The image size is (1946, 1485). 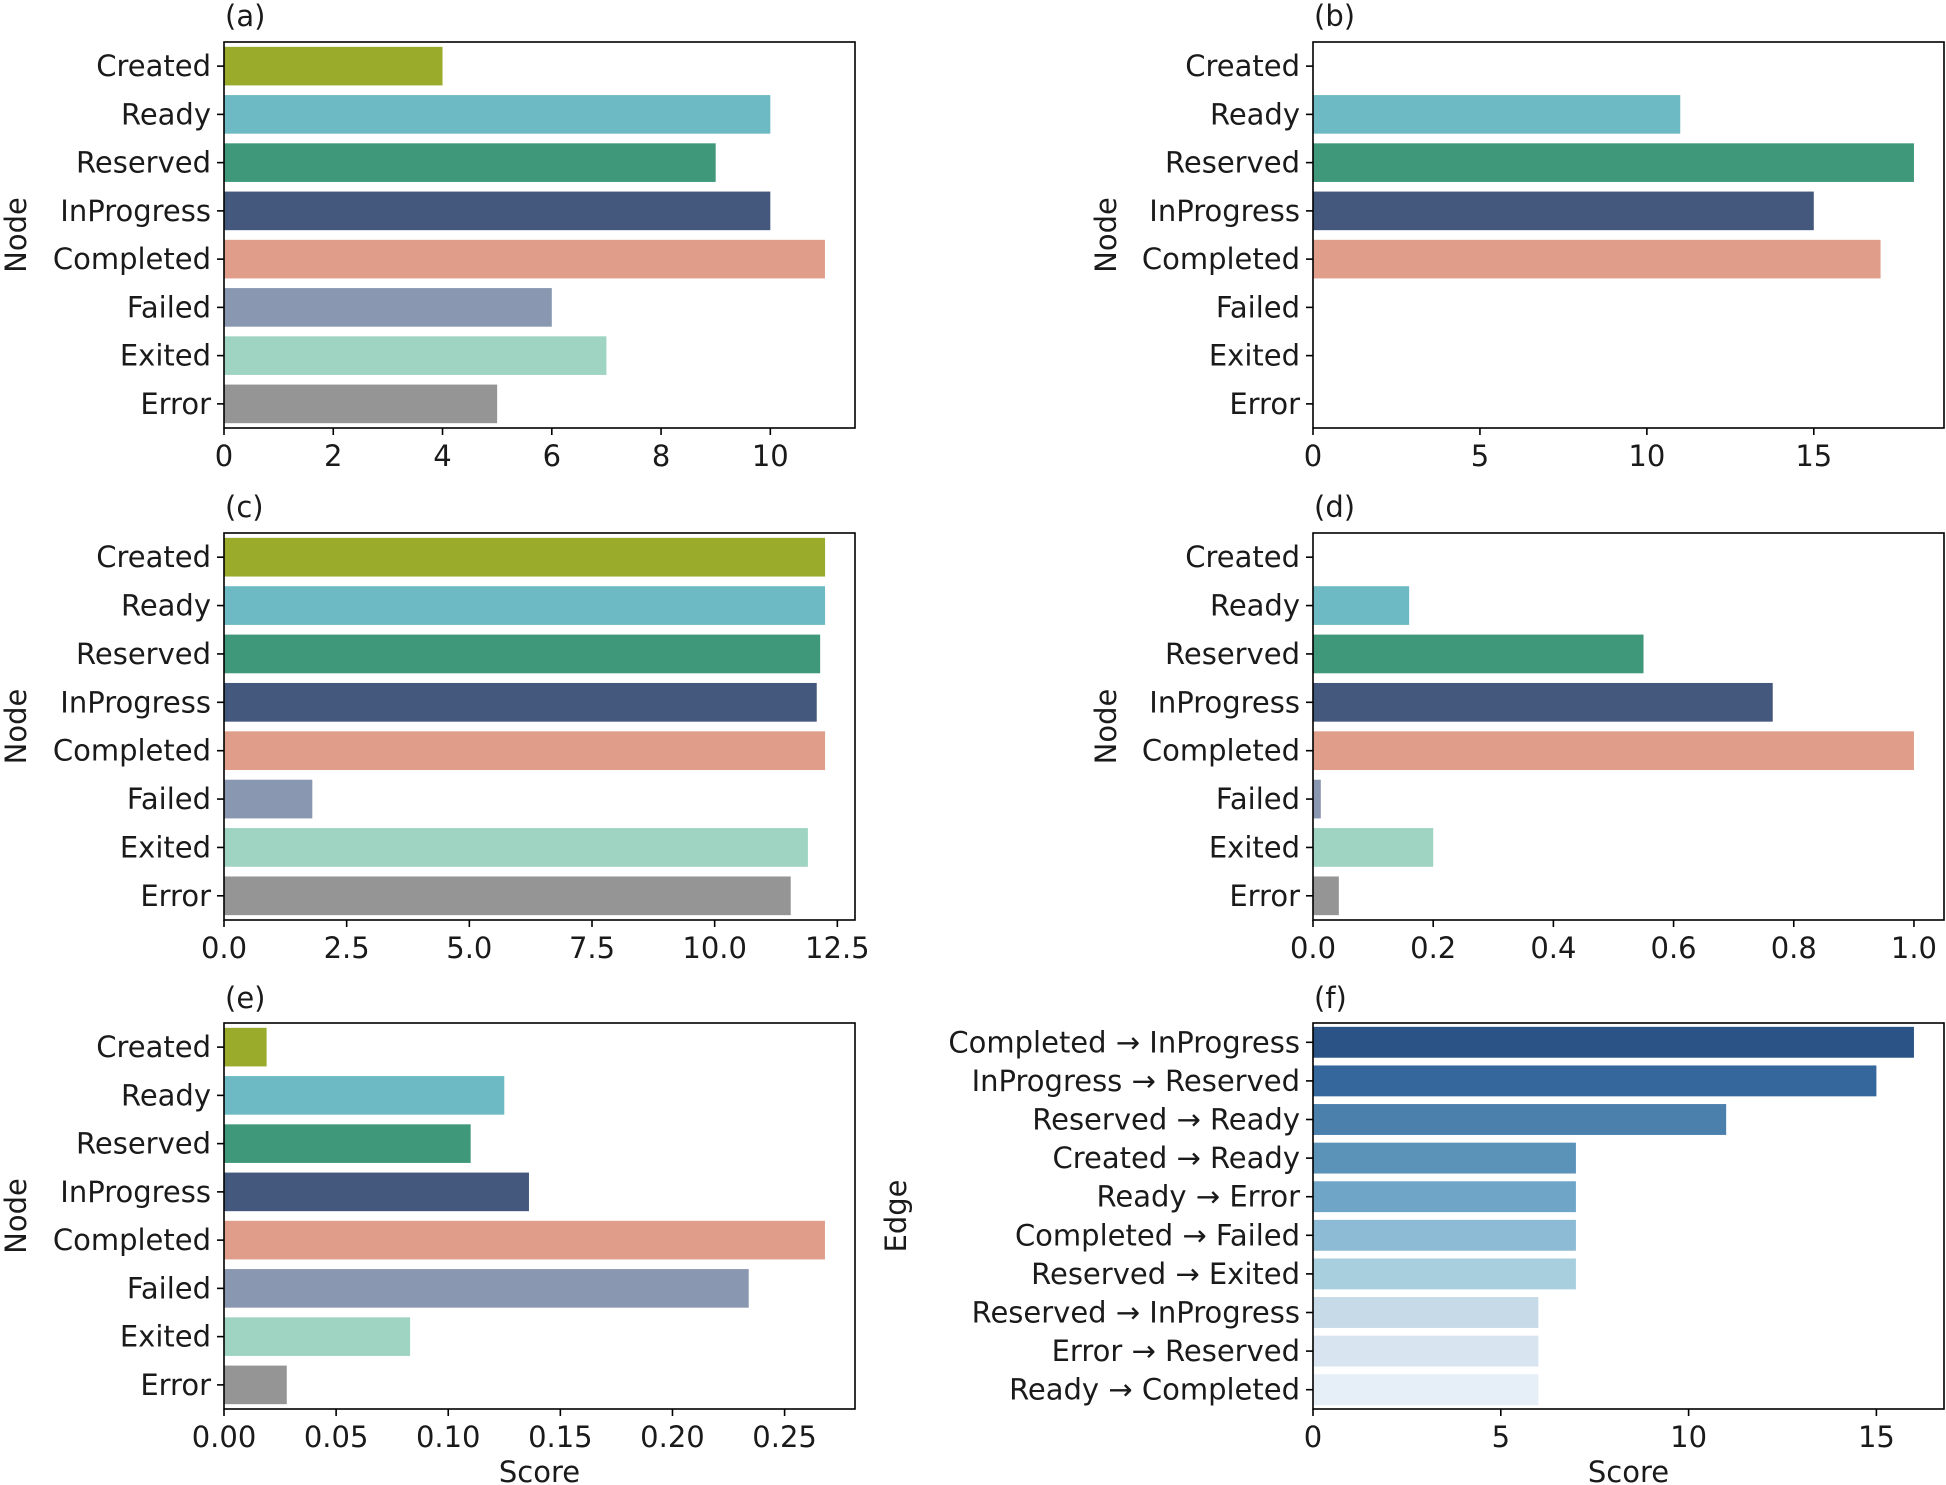 What do you see at coordinates (714, 948) in the screenshot?
I see `x-tick-label: 10.0` at bounding box center [714, 948].